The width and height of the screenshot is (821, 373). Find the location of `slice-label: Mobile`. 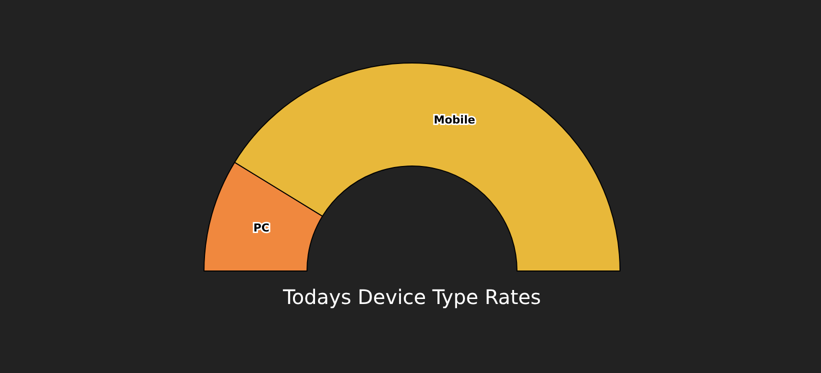

slice-label: Mobile is located at coordinates (455, 119).